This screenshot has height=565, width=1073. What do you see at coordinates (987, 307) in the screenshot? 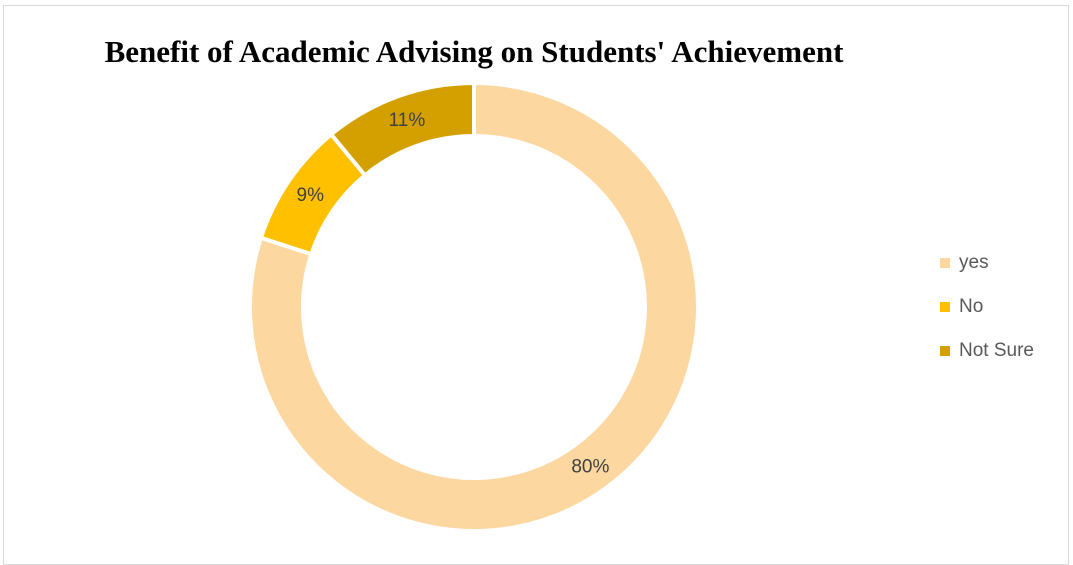
I see `legend-item-no: No` at bounding box center [987, 307].